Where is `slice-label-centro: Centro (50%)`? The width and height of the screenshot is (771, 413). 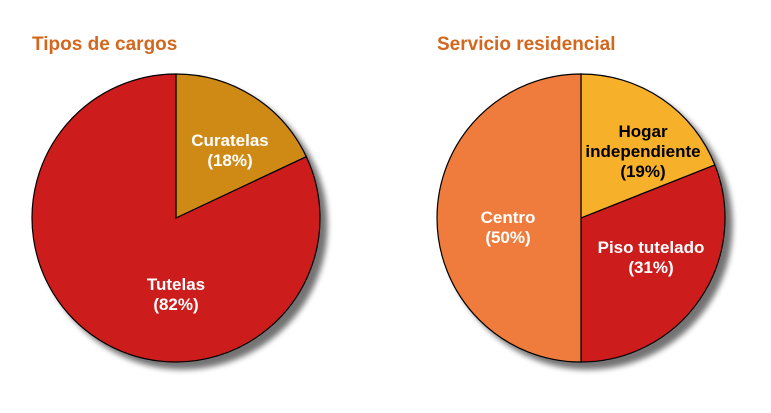
slice-label-centro: Centro (50%) is located at coordinates (508, 227).